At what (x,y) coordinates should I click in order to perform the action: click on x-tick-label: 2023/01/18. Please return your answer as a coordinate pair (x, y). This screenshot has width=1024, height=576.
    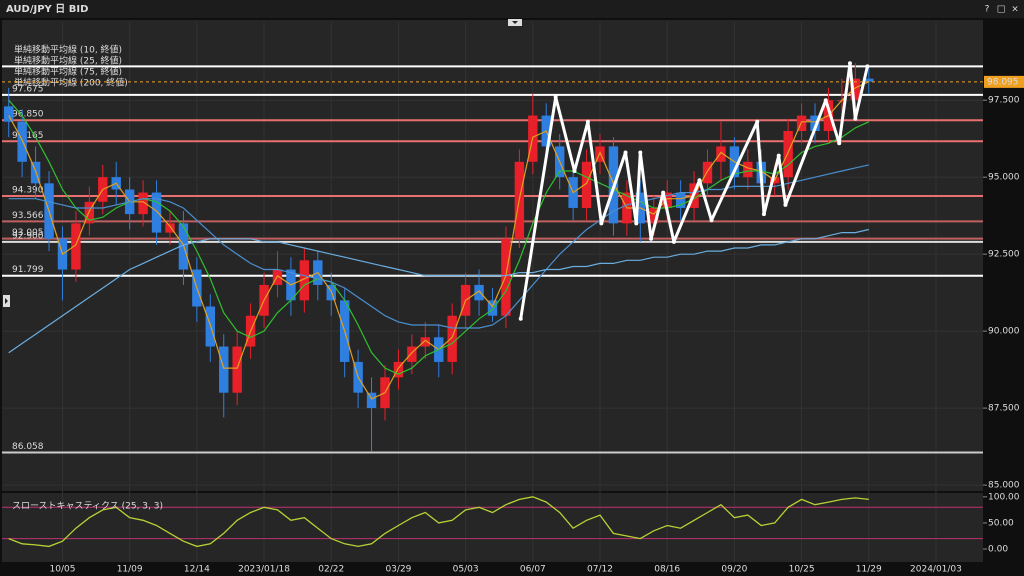
    Looking at the image, I should click on (264, 570).